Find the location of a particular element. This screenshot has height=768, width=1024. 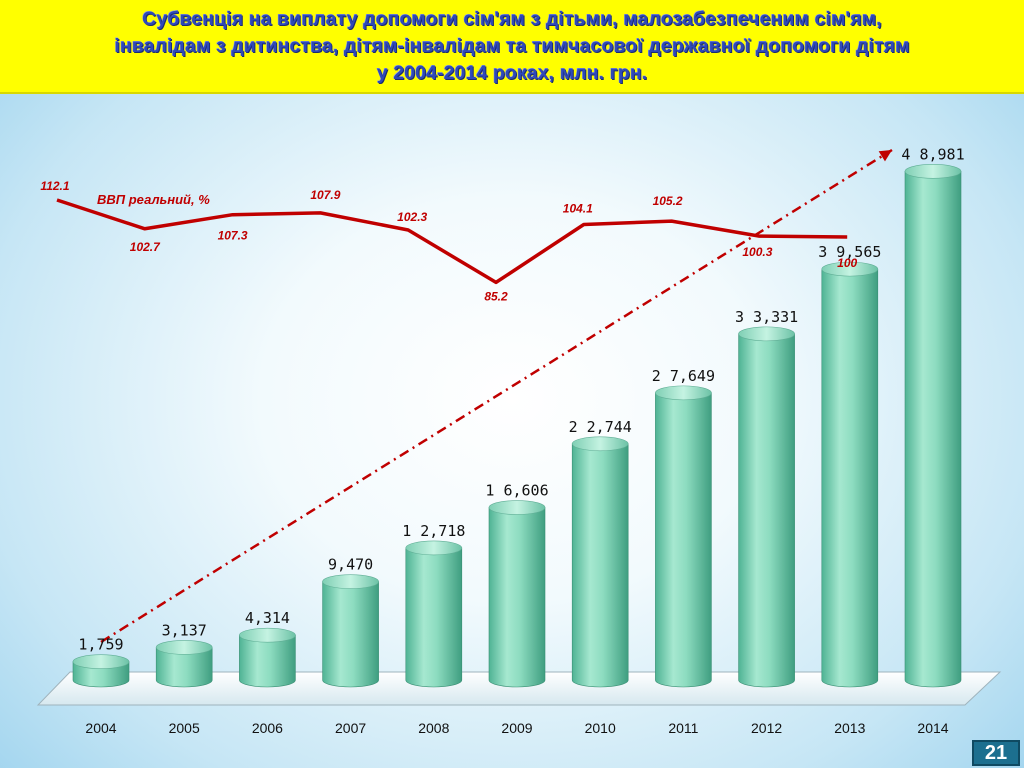

x-tick-label: 2005 is located at coordinates (184, 728).